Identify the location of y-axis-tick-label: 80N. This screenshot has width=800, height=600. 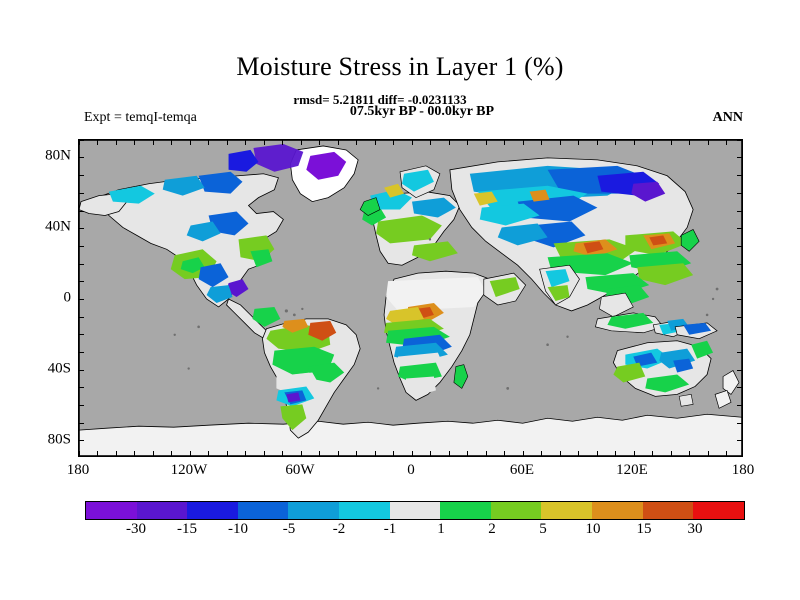
(58, 155).